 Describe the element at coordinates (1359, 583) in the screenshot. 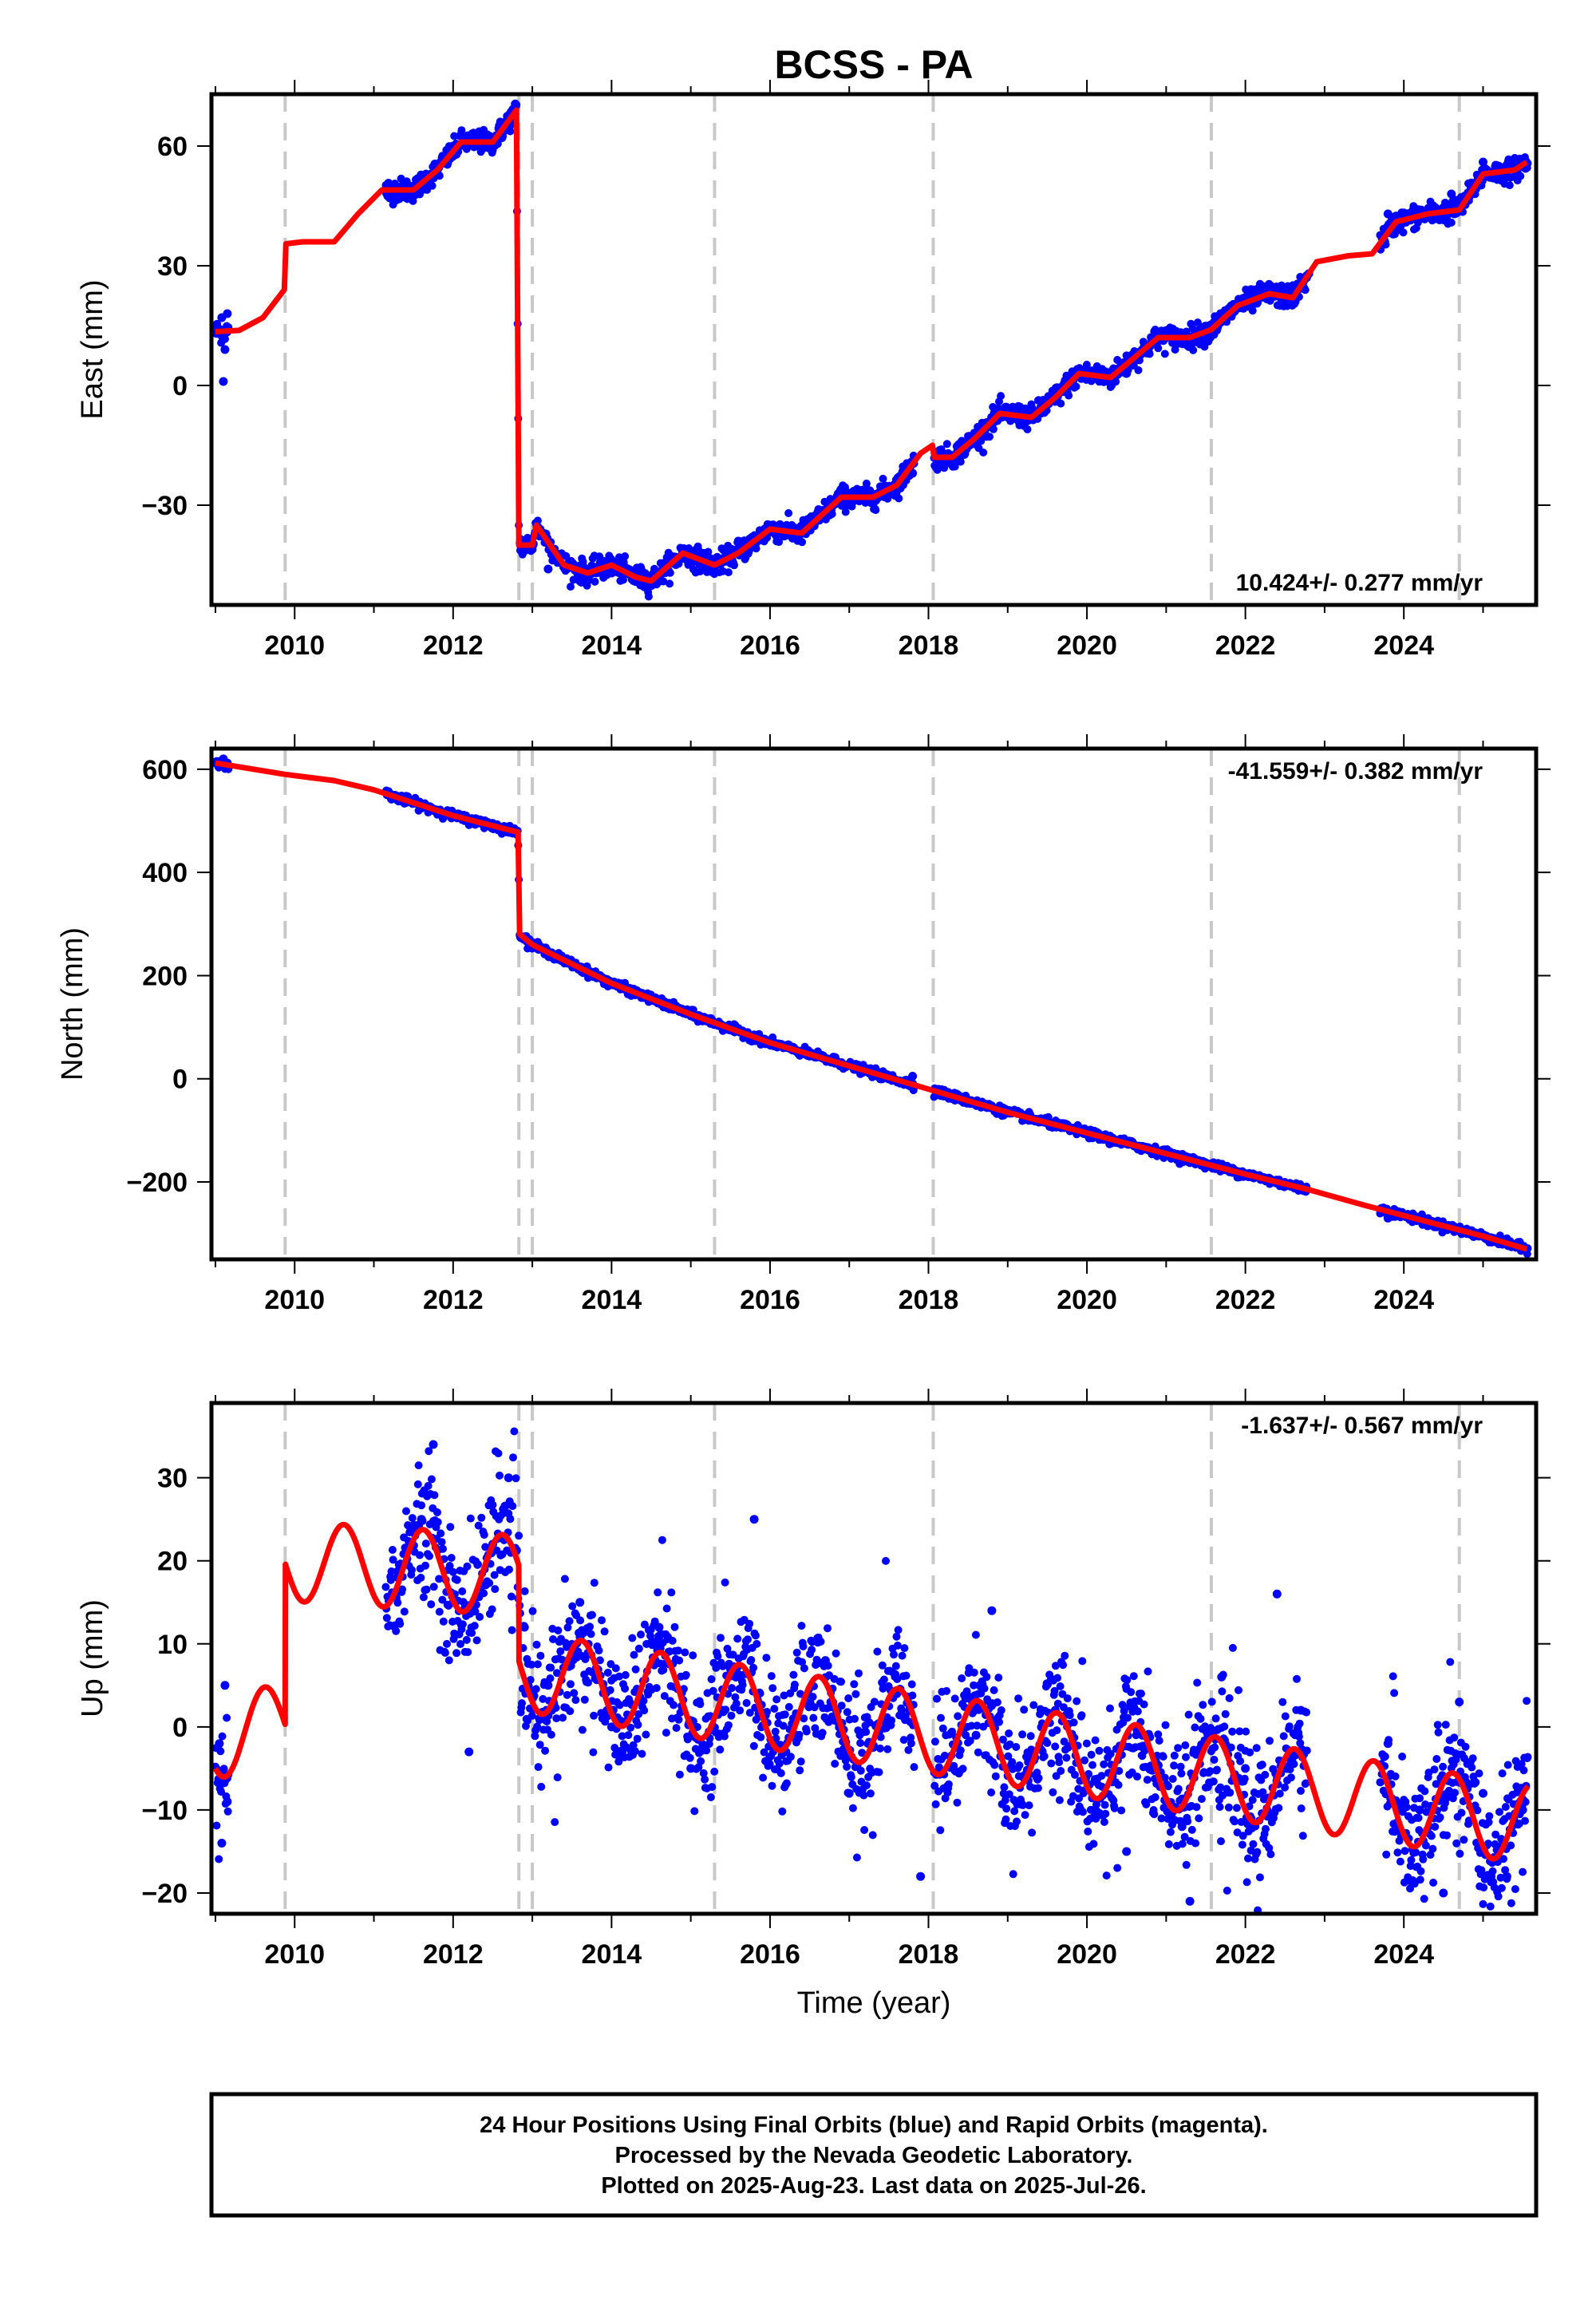

I see `velocity-estimate: 10.424+/- 0.277 mm/yr` at that location.